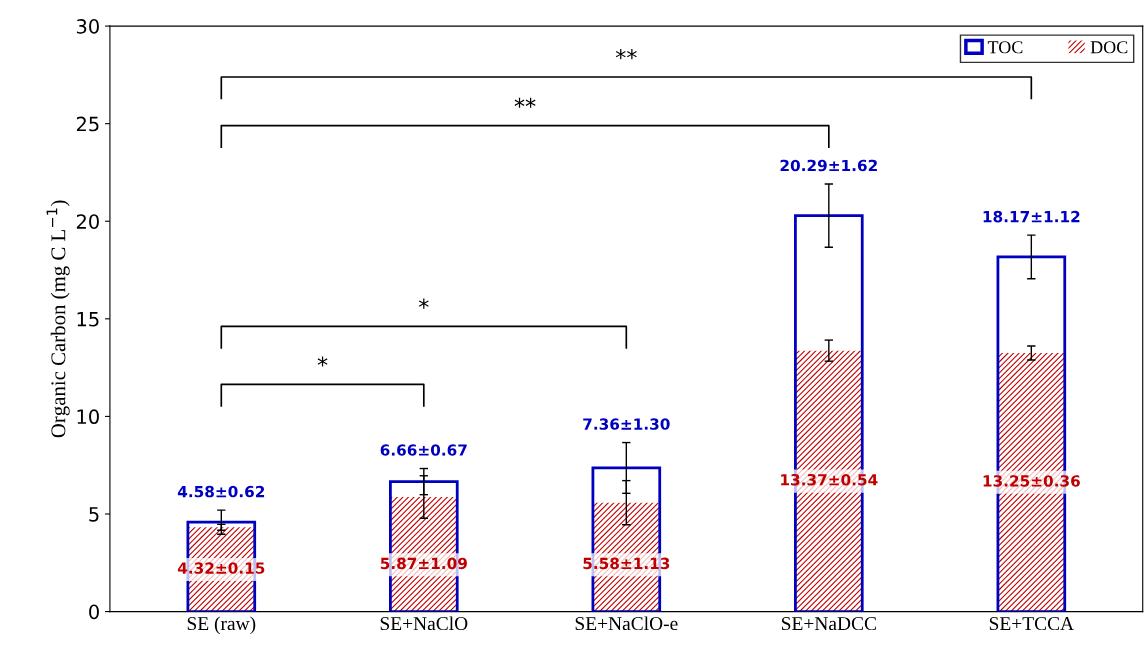 This screenshot has width=1145, height=652. I want to click on data-label: 4.58±0.62, so click(221, 491).